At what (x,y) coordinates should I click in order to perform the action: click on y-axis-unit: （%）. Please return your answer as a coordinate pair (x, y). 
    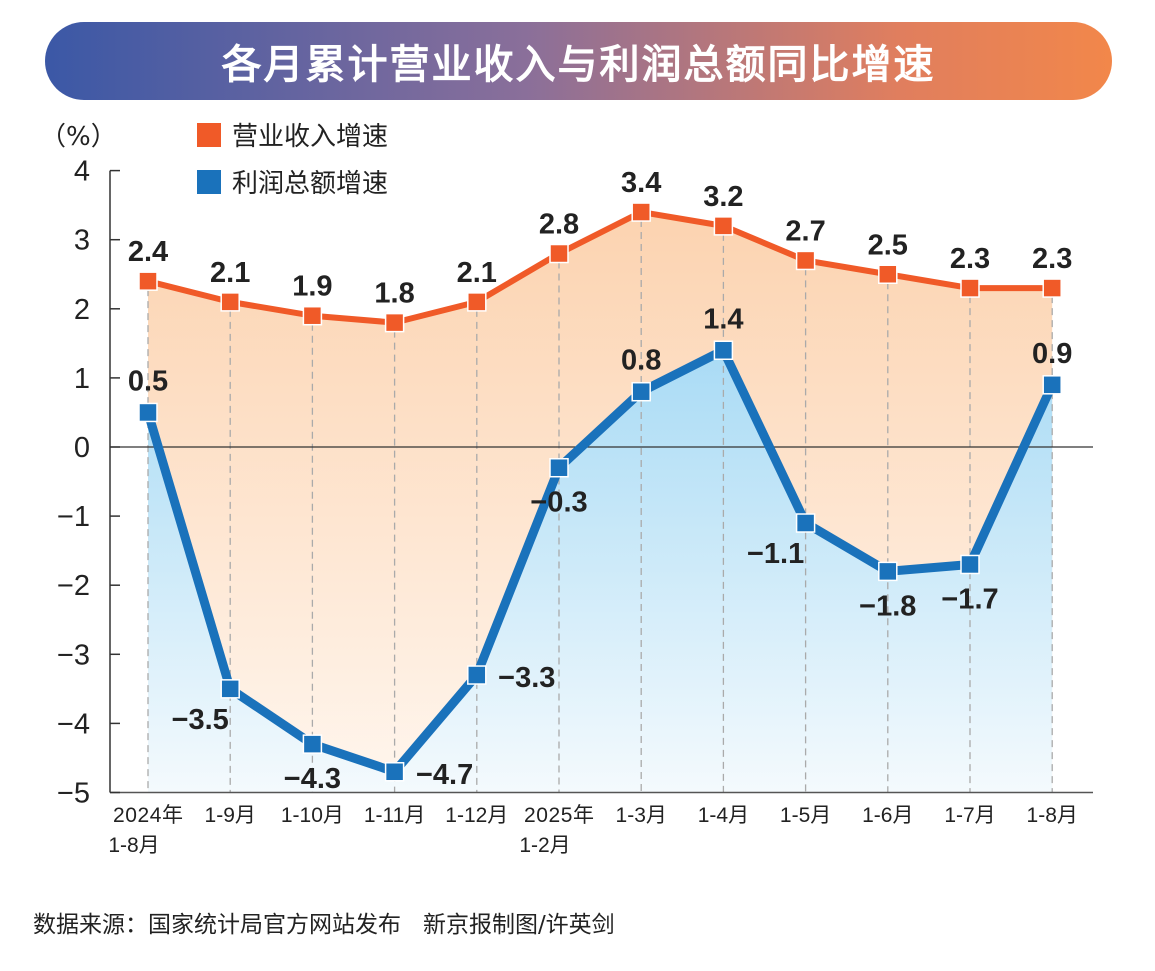
    Looking at the image, I should click on (78, 137).